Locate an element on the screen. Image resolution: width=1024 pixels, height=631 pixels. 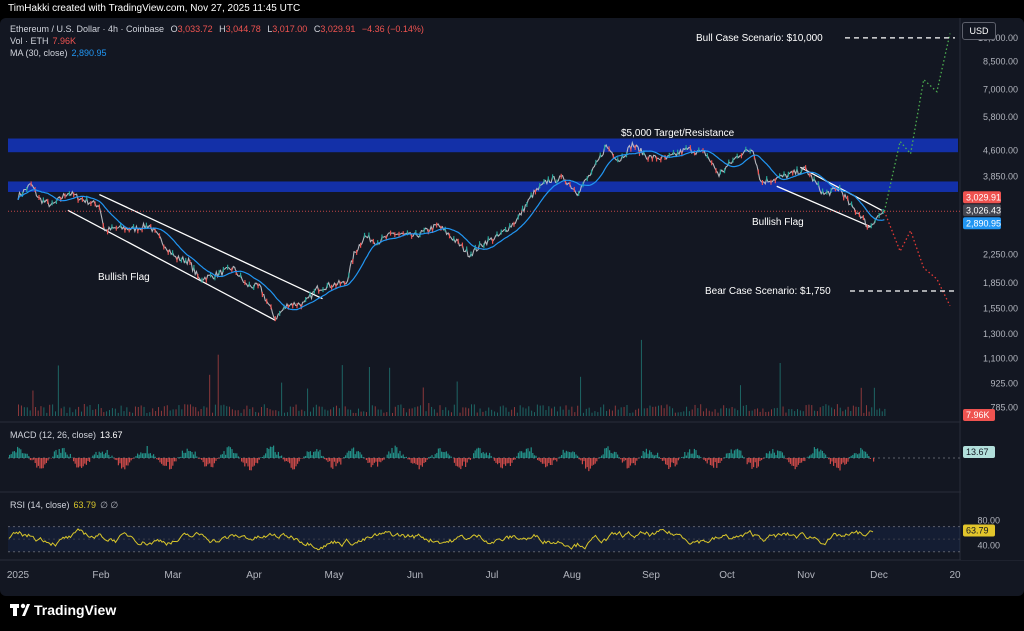
resistance-zones is located at coordinates (483, 165).